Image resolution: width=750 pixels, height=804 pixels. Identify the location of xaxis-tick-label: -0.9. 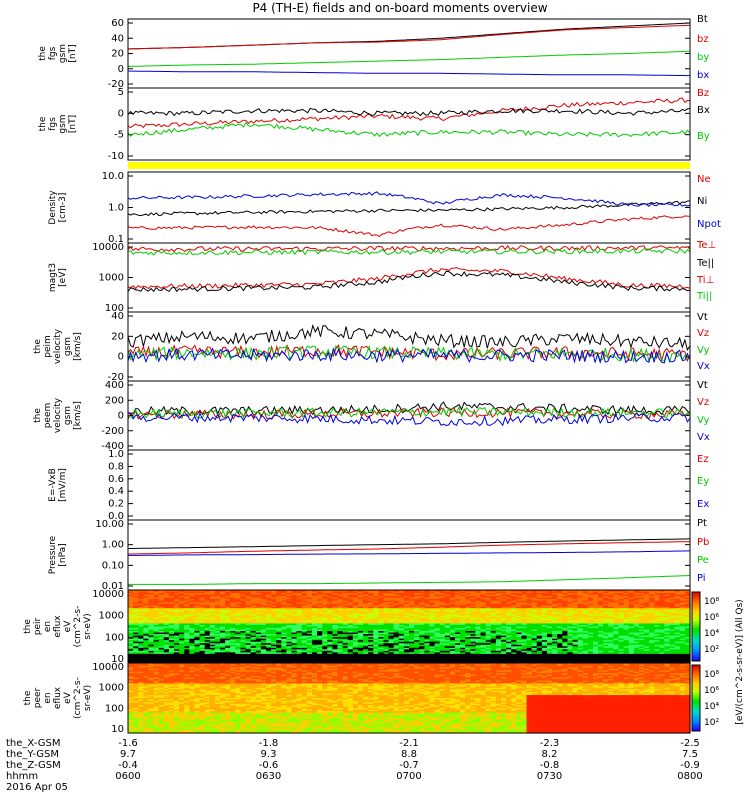
(690, 765).